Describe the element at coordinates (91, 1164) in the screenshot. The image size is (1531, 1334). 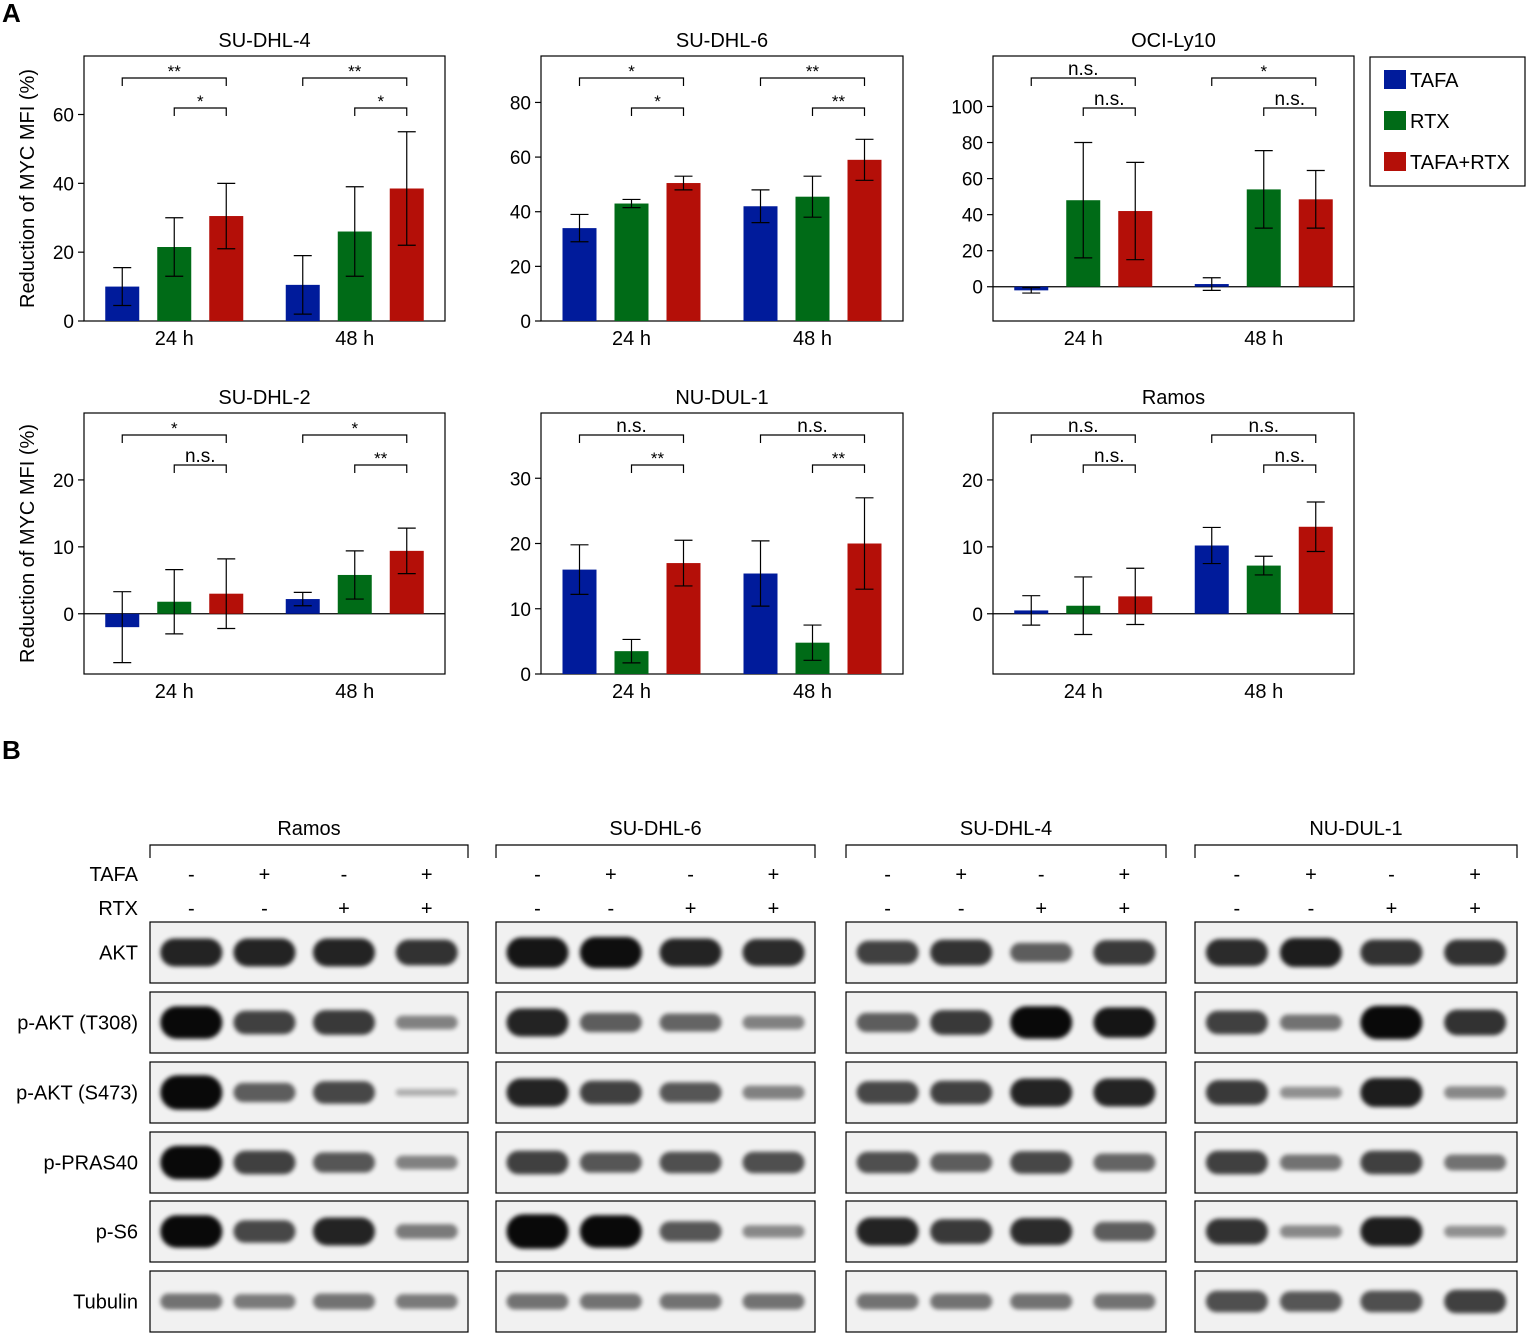
I see `protein-label: p-PRAS40` at that location.